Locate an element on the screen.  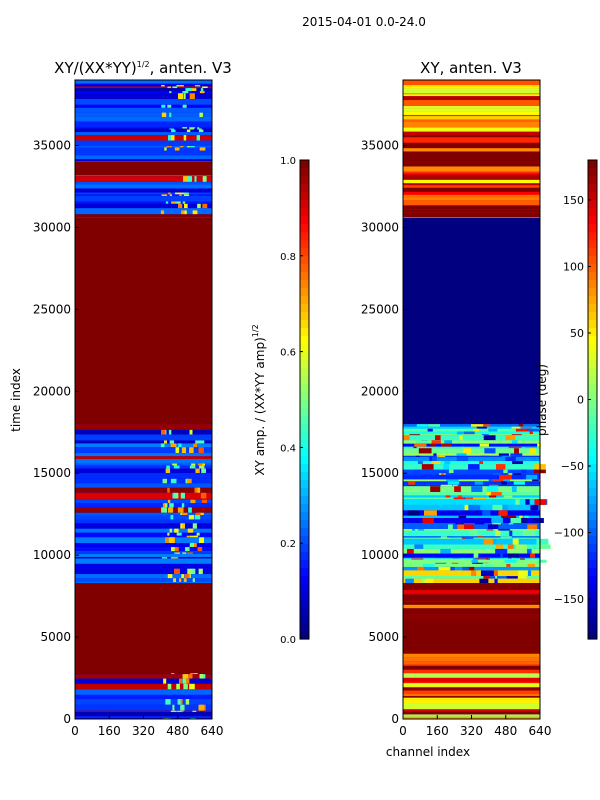
x-tick-label: 160 is located at coordinates (437, 731).